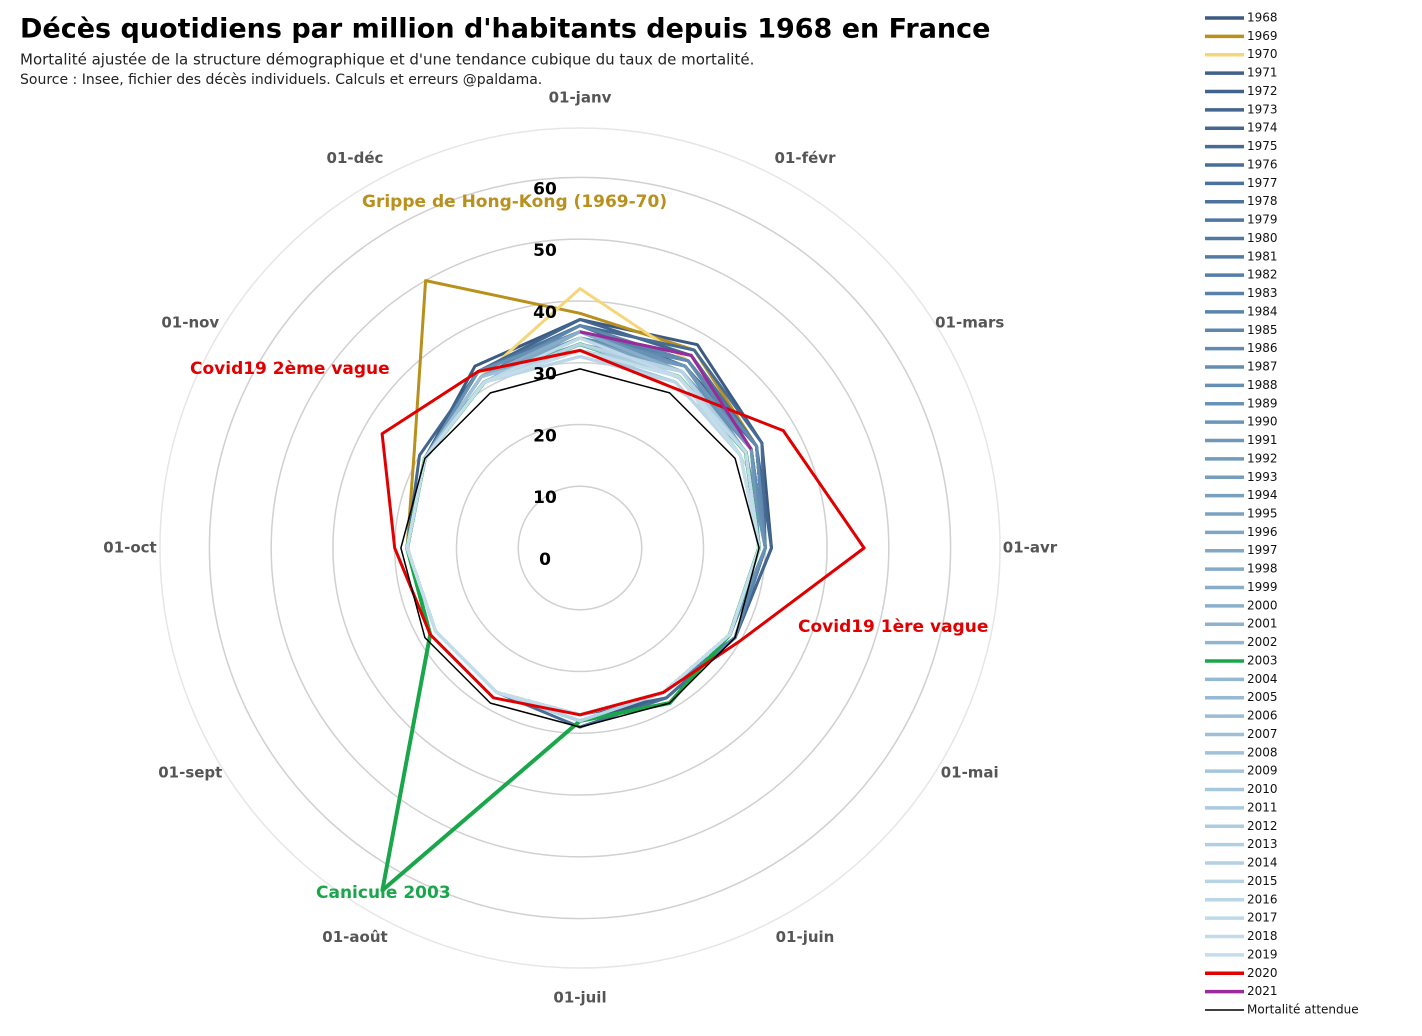 Image resolution: width=1422 pixels, height=1036 pixels. What do you see at coordinates (1262, 550) in the screenshot?
I see `legend-label: 1997` at bounding box center [1262, 550].